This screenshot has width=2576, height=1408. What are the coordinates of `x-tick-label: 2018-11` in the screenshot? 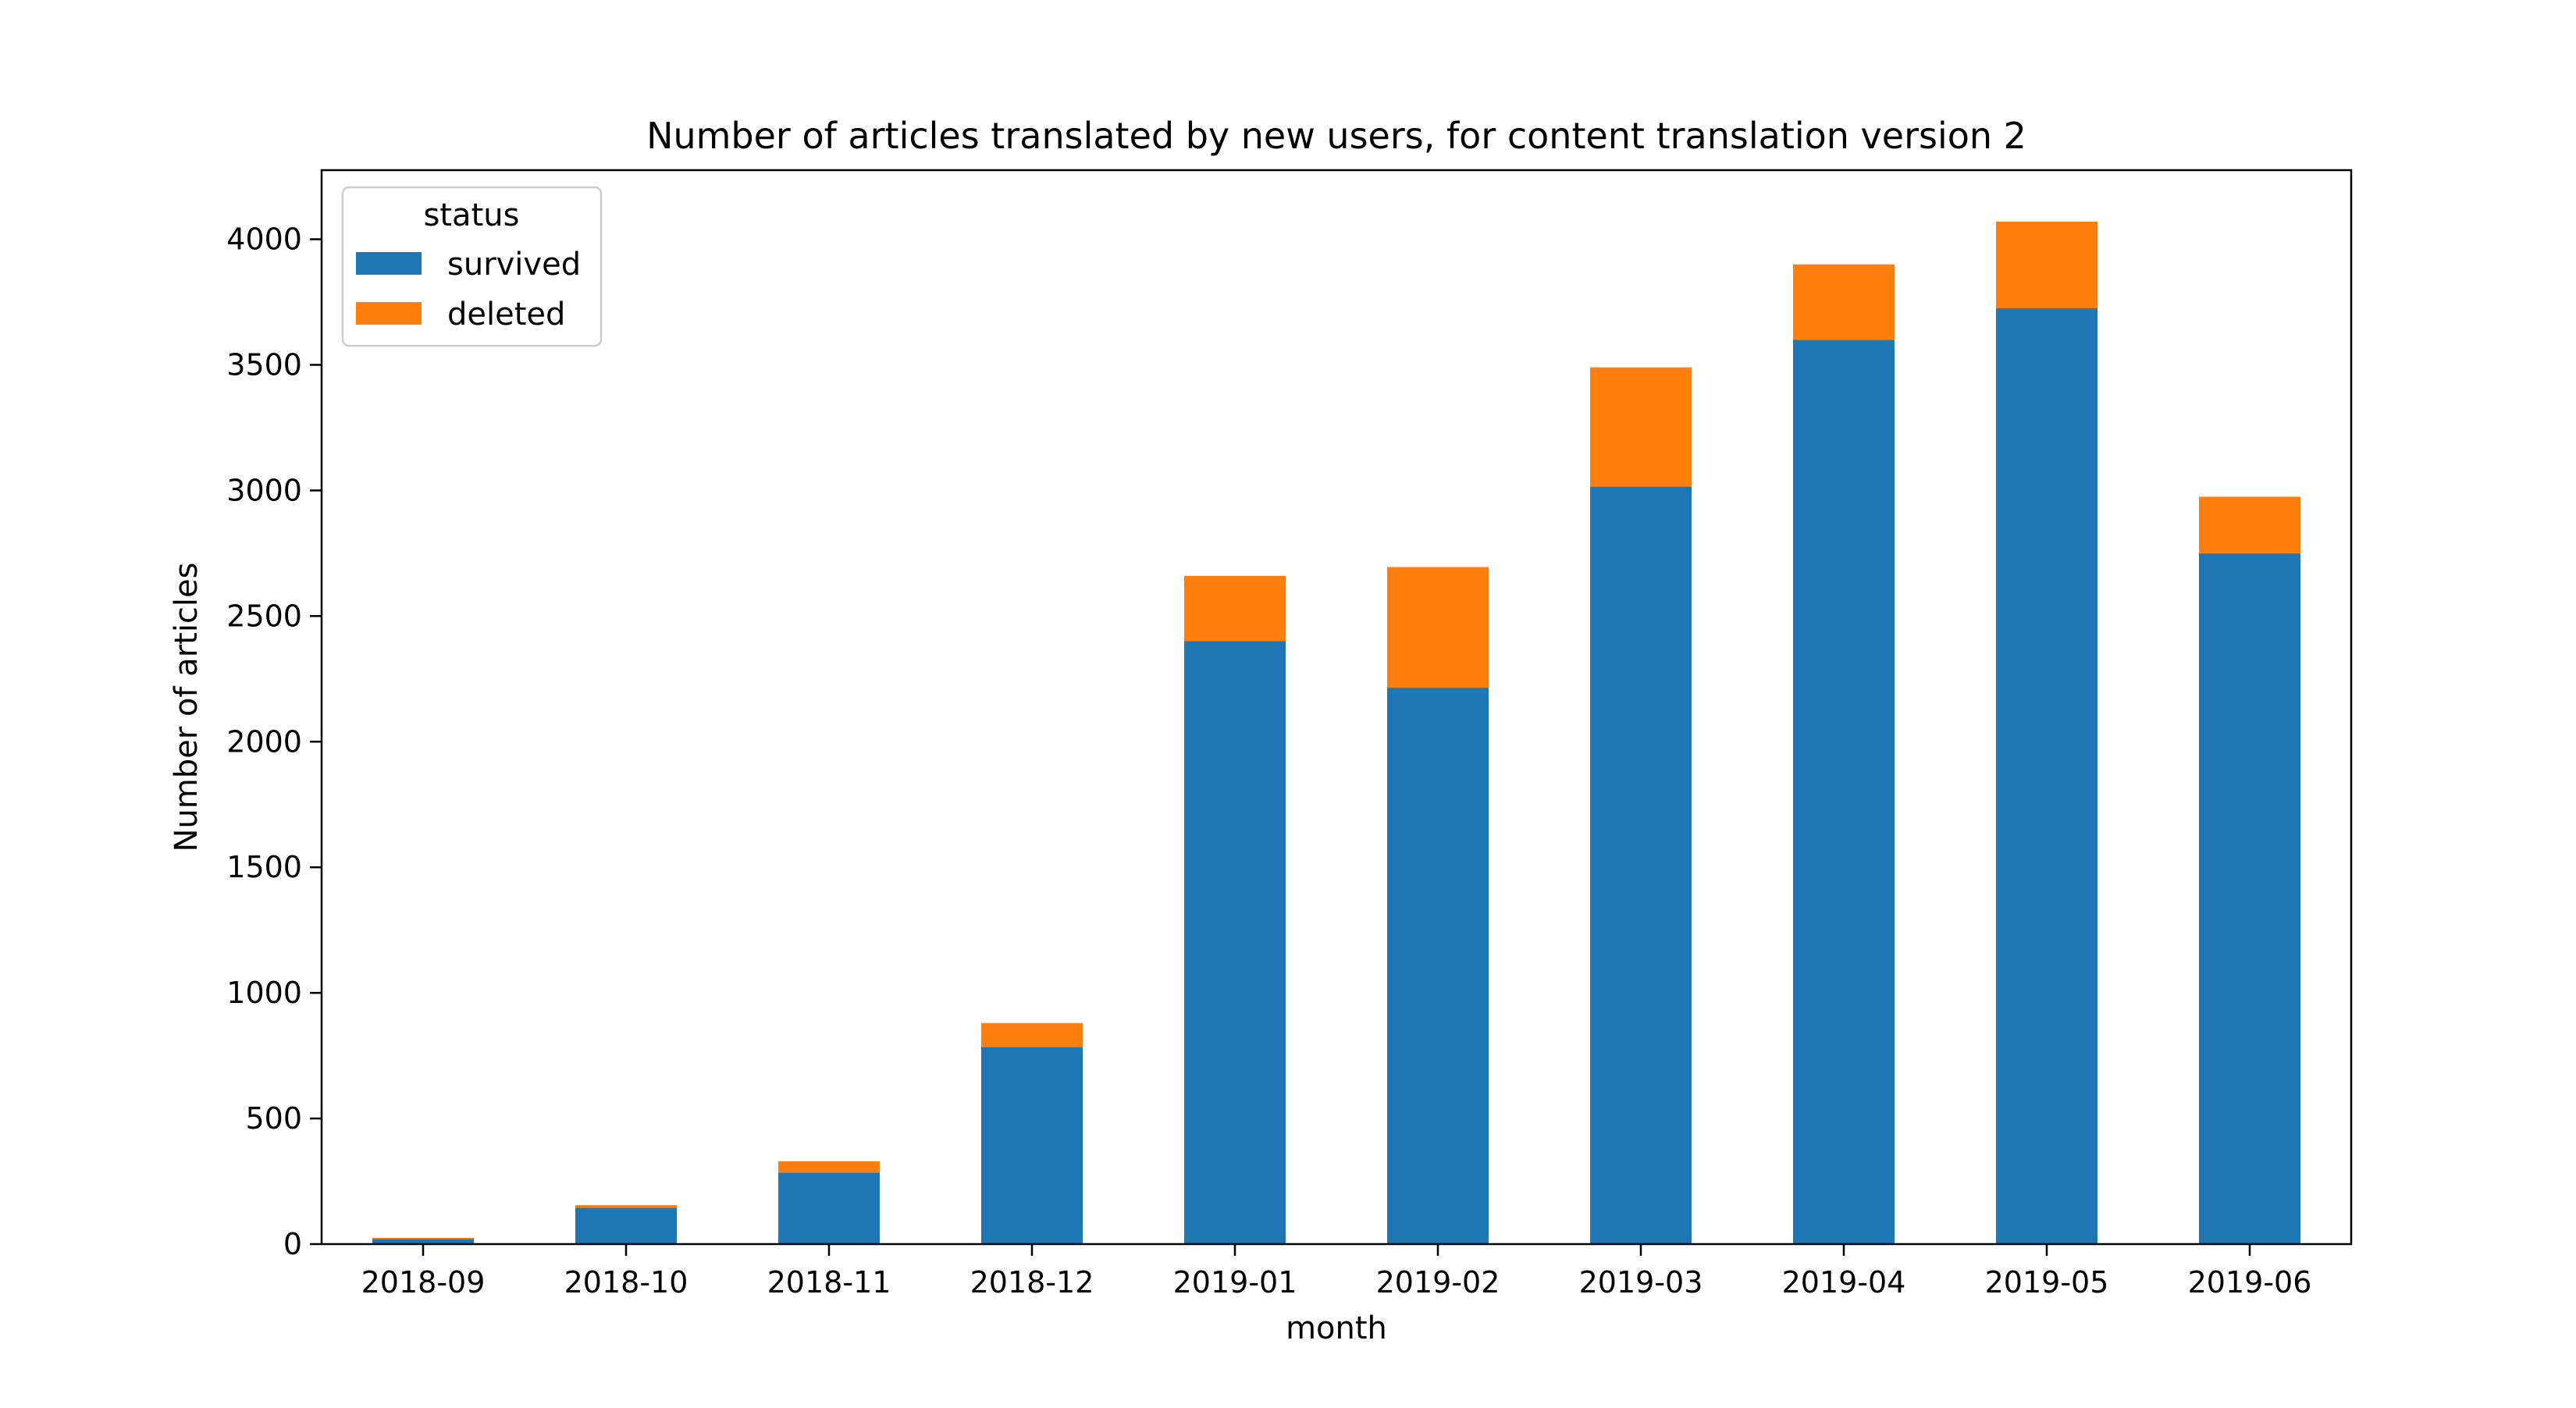 It's located at (829, 1282).